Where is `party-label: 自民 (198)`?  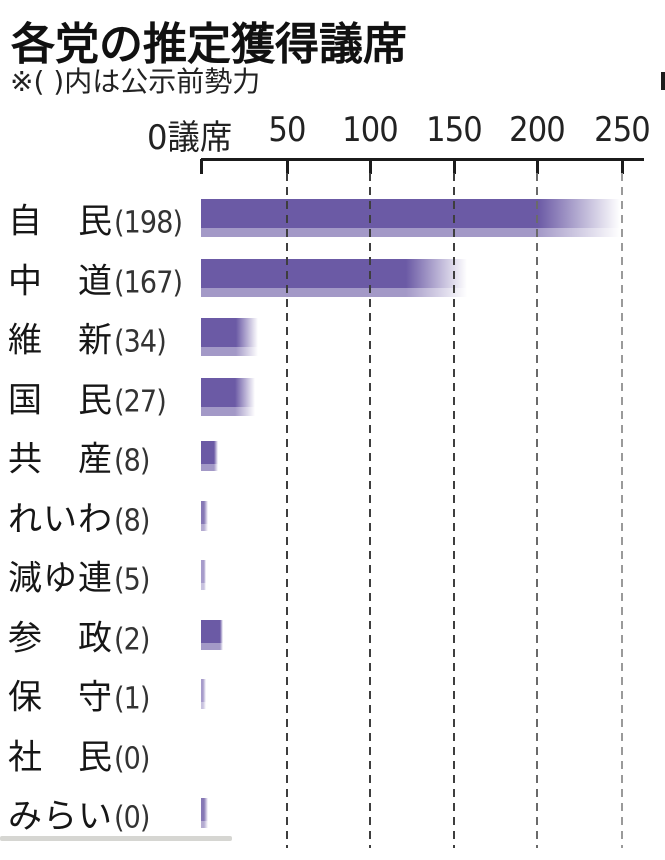
party-label: 自民 (198) is located at coordinates (99, 218).